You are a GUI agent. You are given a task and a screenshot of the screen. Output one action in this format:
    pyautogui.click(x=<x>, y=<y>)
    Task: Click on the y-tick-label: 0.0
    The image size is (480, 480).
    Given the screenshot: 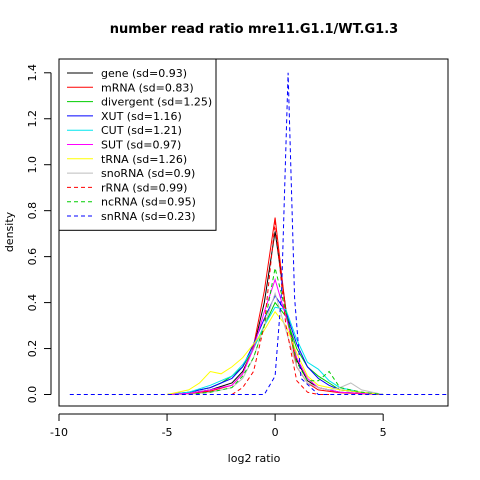 What is the action you would take?
    pyautogui.click(x=32, y=395)
    